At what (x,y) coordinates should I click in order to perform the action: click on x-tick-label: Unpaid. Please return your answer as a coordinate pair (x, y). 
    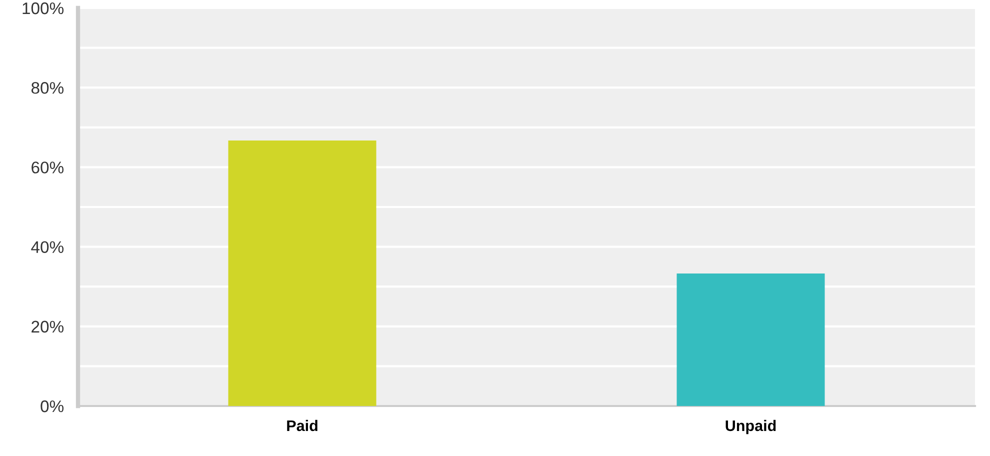
    Looking at the image, I should click on (751, 427).